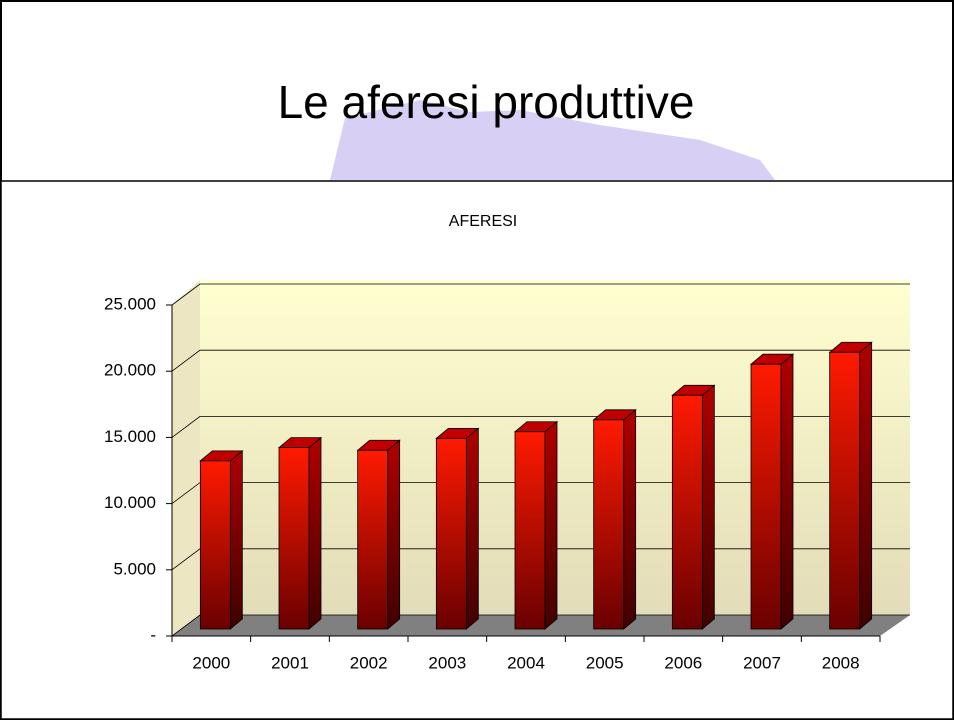  I want to click on x-tick-label: 2008, so click(841, 662).